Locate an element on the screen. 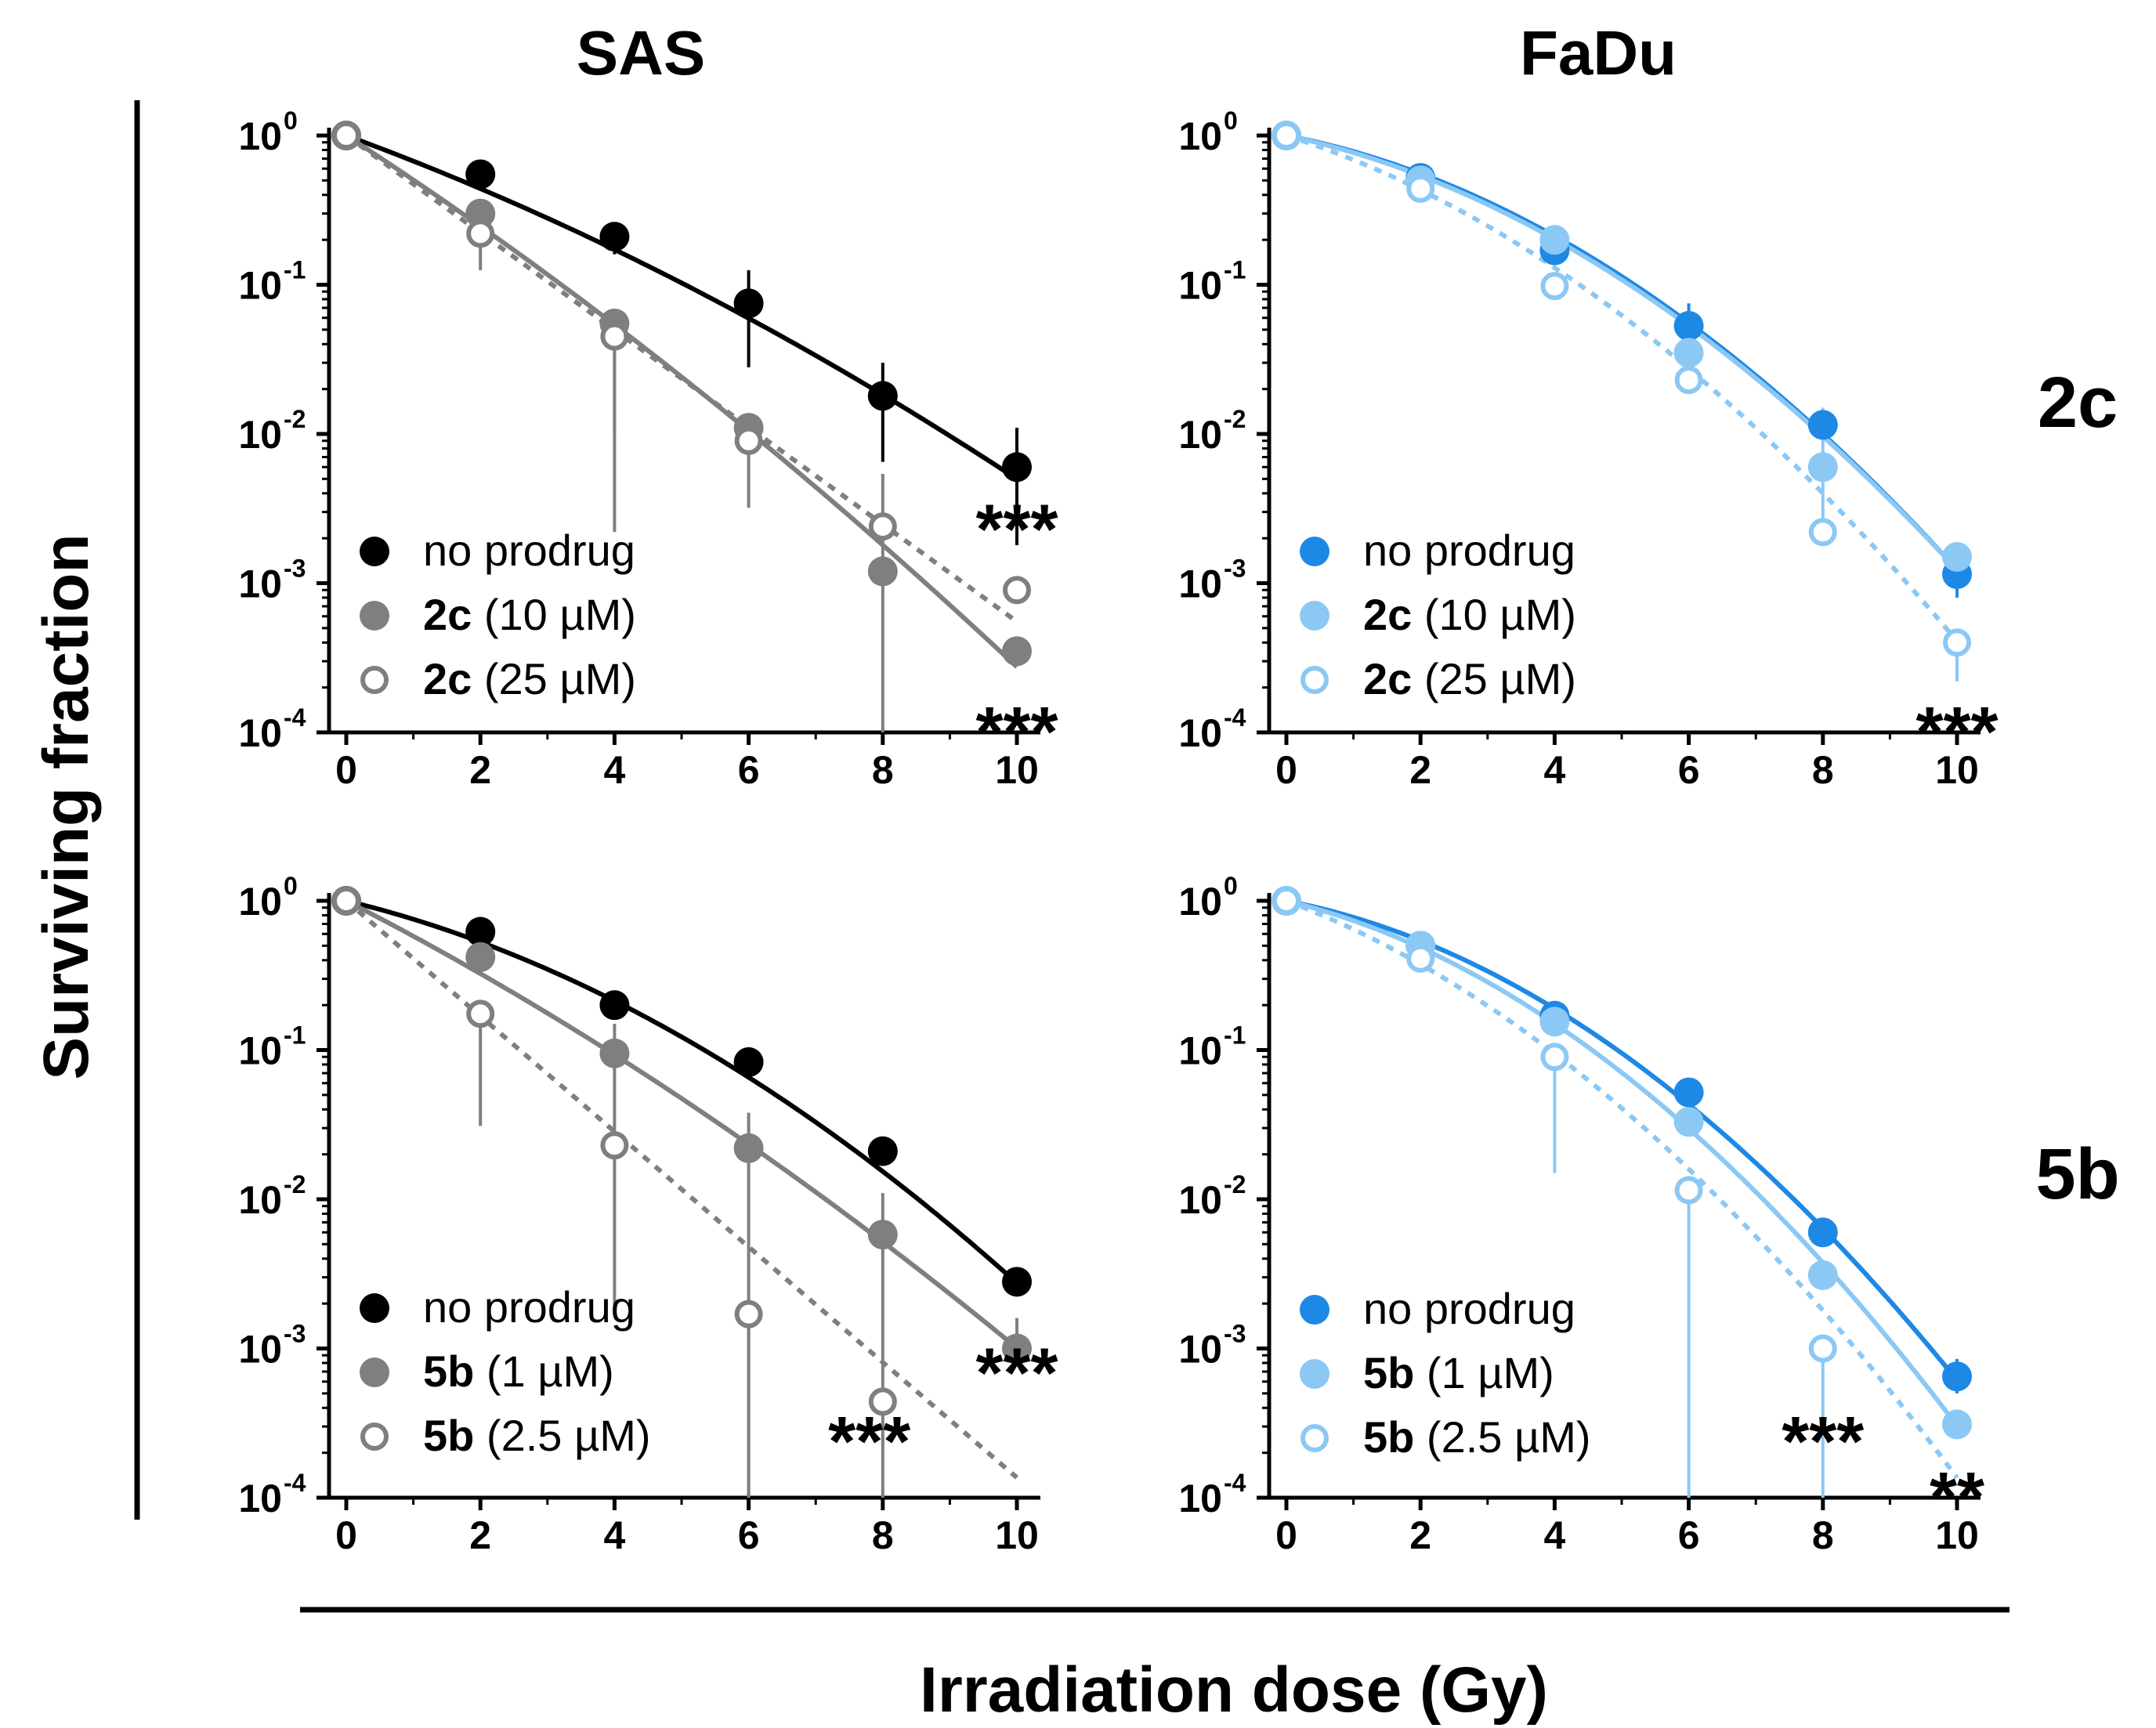 The image size is (2156, 1728). y-axis-title: Surviving fraction is located at coordinates (66, 806).